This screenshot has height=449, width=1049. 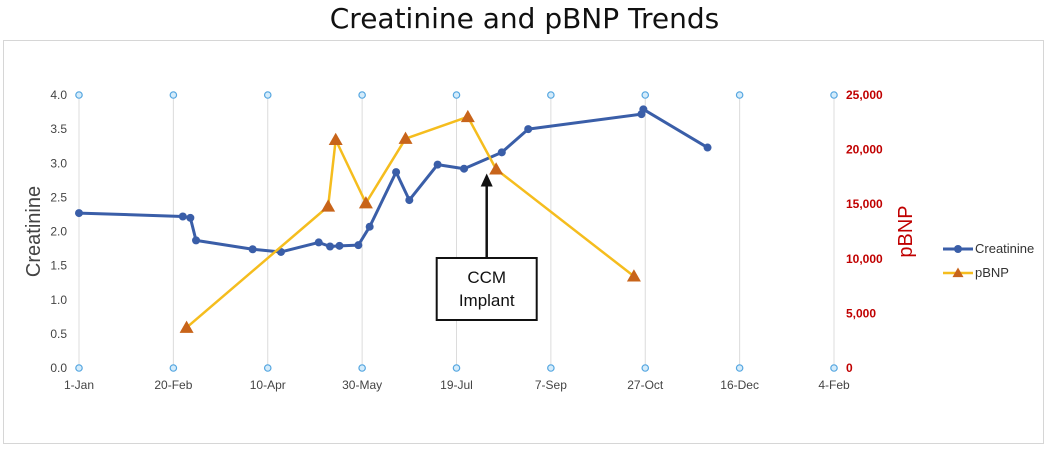 I want to click on legend-label-creatinine: Creatinine, so click(x=1004, y=248).